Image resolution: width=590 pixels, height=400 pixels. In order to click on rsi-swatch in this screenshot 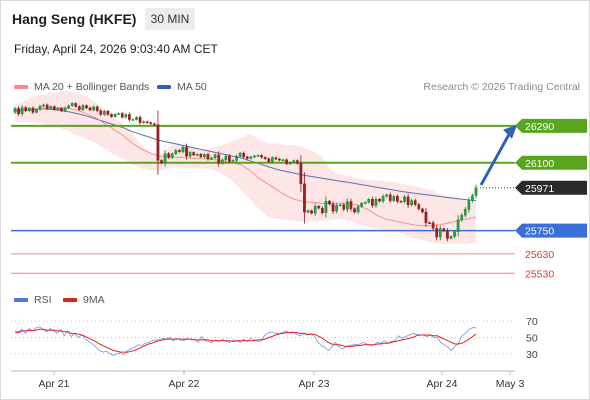, I will do `click(21, 300)`.